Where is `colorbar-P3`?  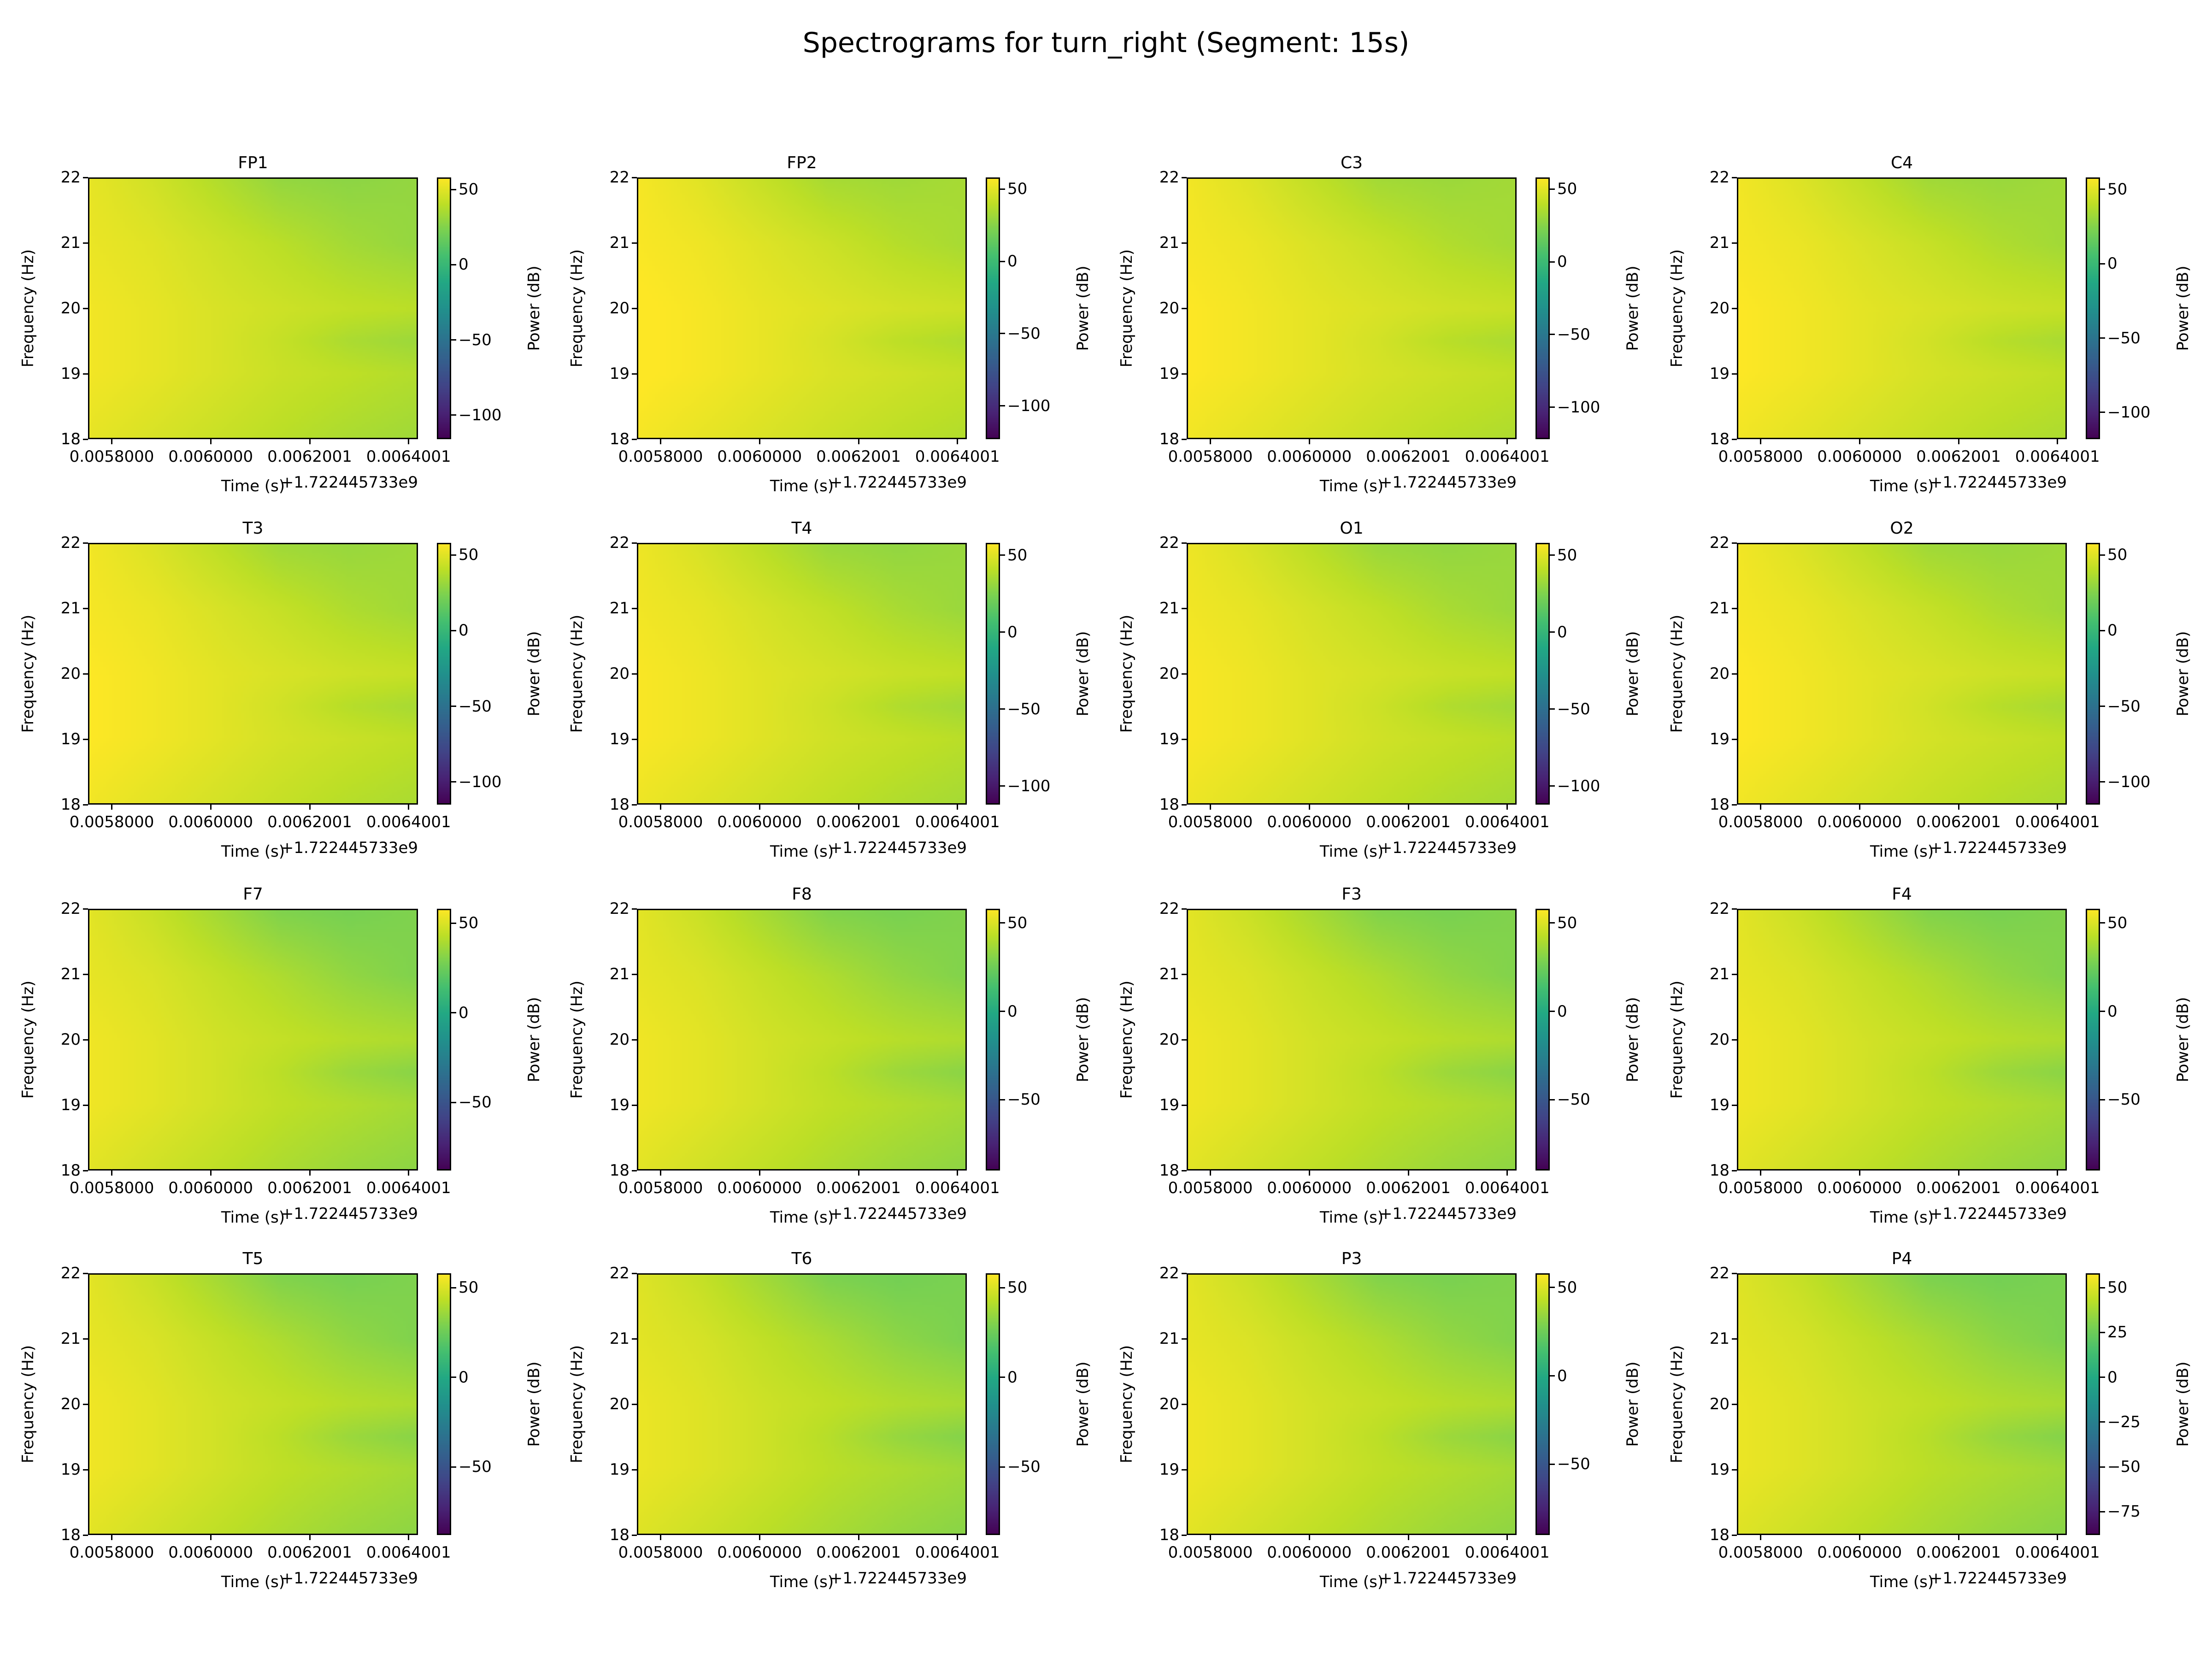 colorbar-P3 is located at coordinates (1542, 1404).